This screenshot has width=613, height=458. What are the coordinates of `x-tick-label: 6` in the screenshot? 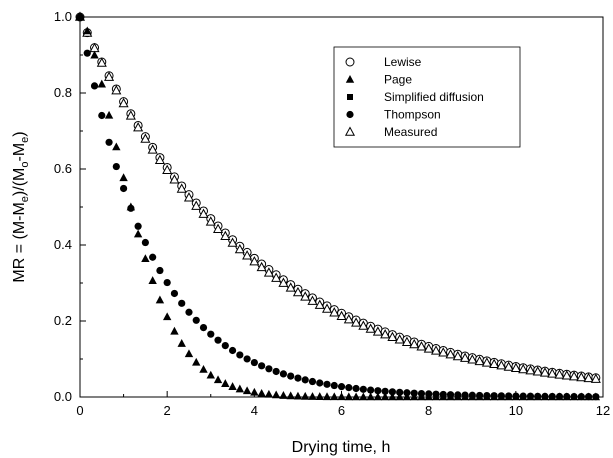 It's located at (341, 410).